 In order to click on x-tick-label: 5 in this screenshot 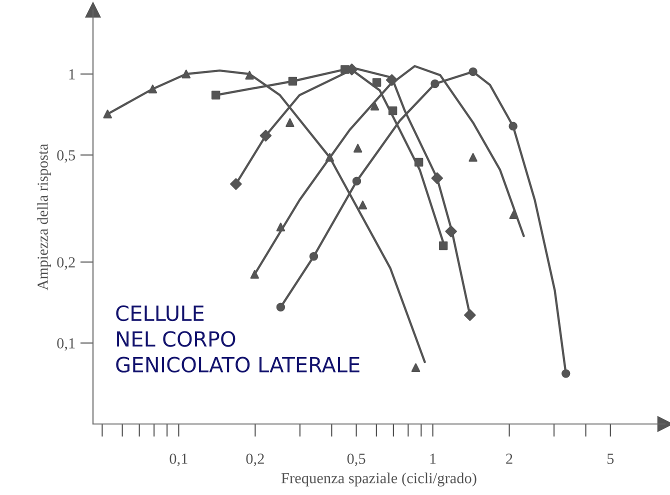, I will do `click(610, 459)`.